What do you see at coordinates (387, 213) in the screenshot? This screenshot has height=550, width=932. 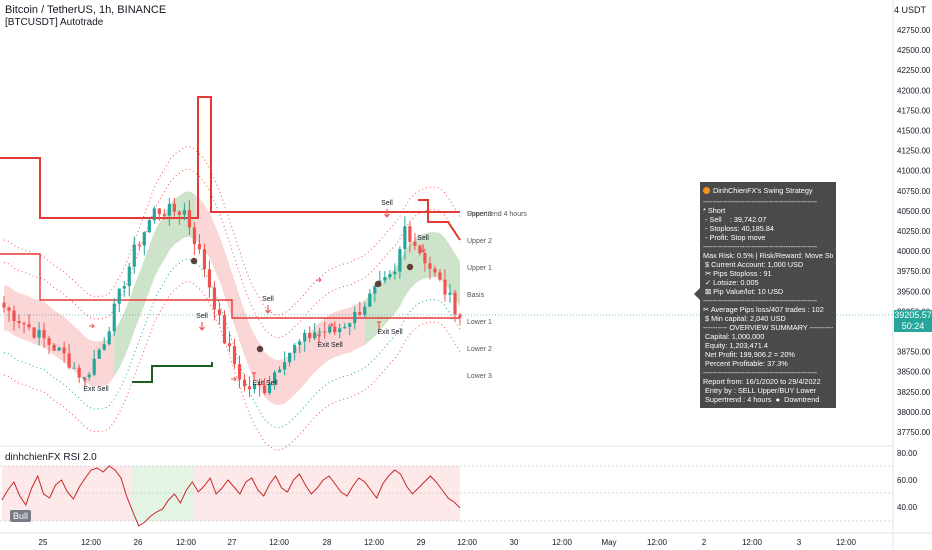 I see `sell-arrow-icon` at bounding box center [387, 213].